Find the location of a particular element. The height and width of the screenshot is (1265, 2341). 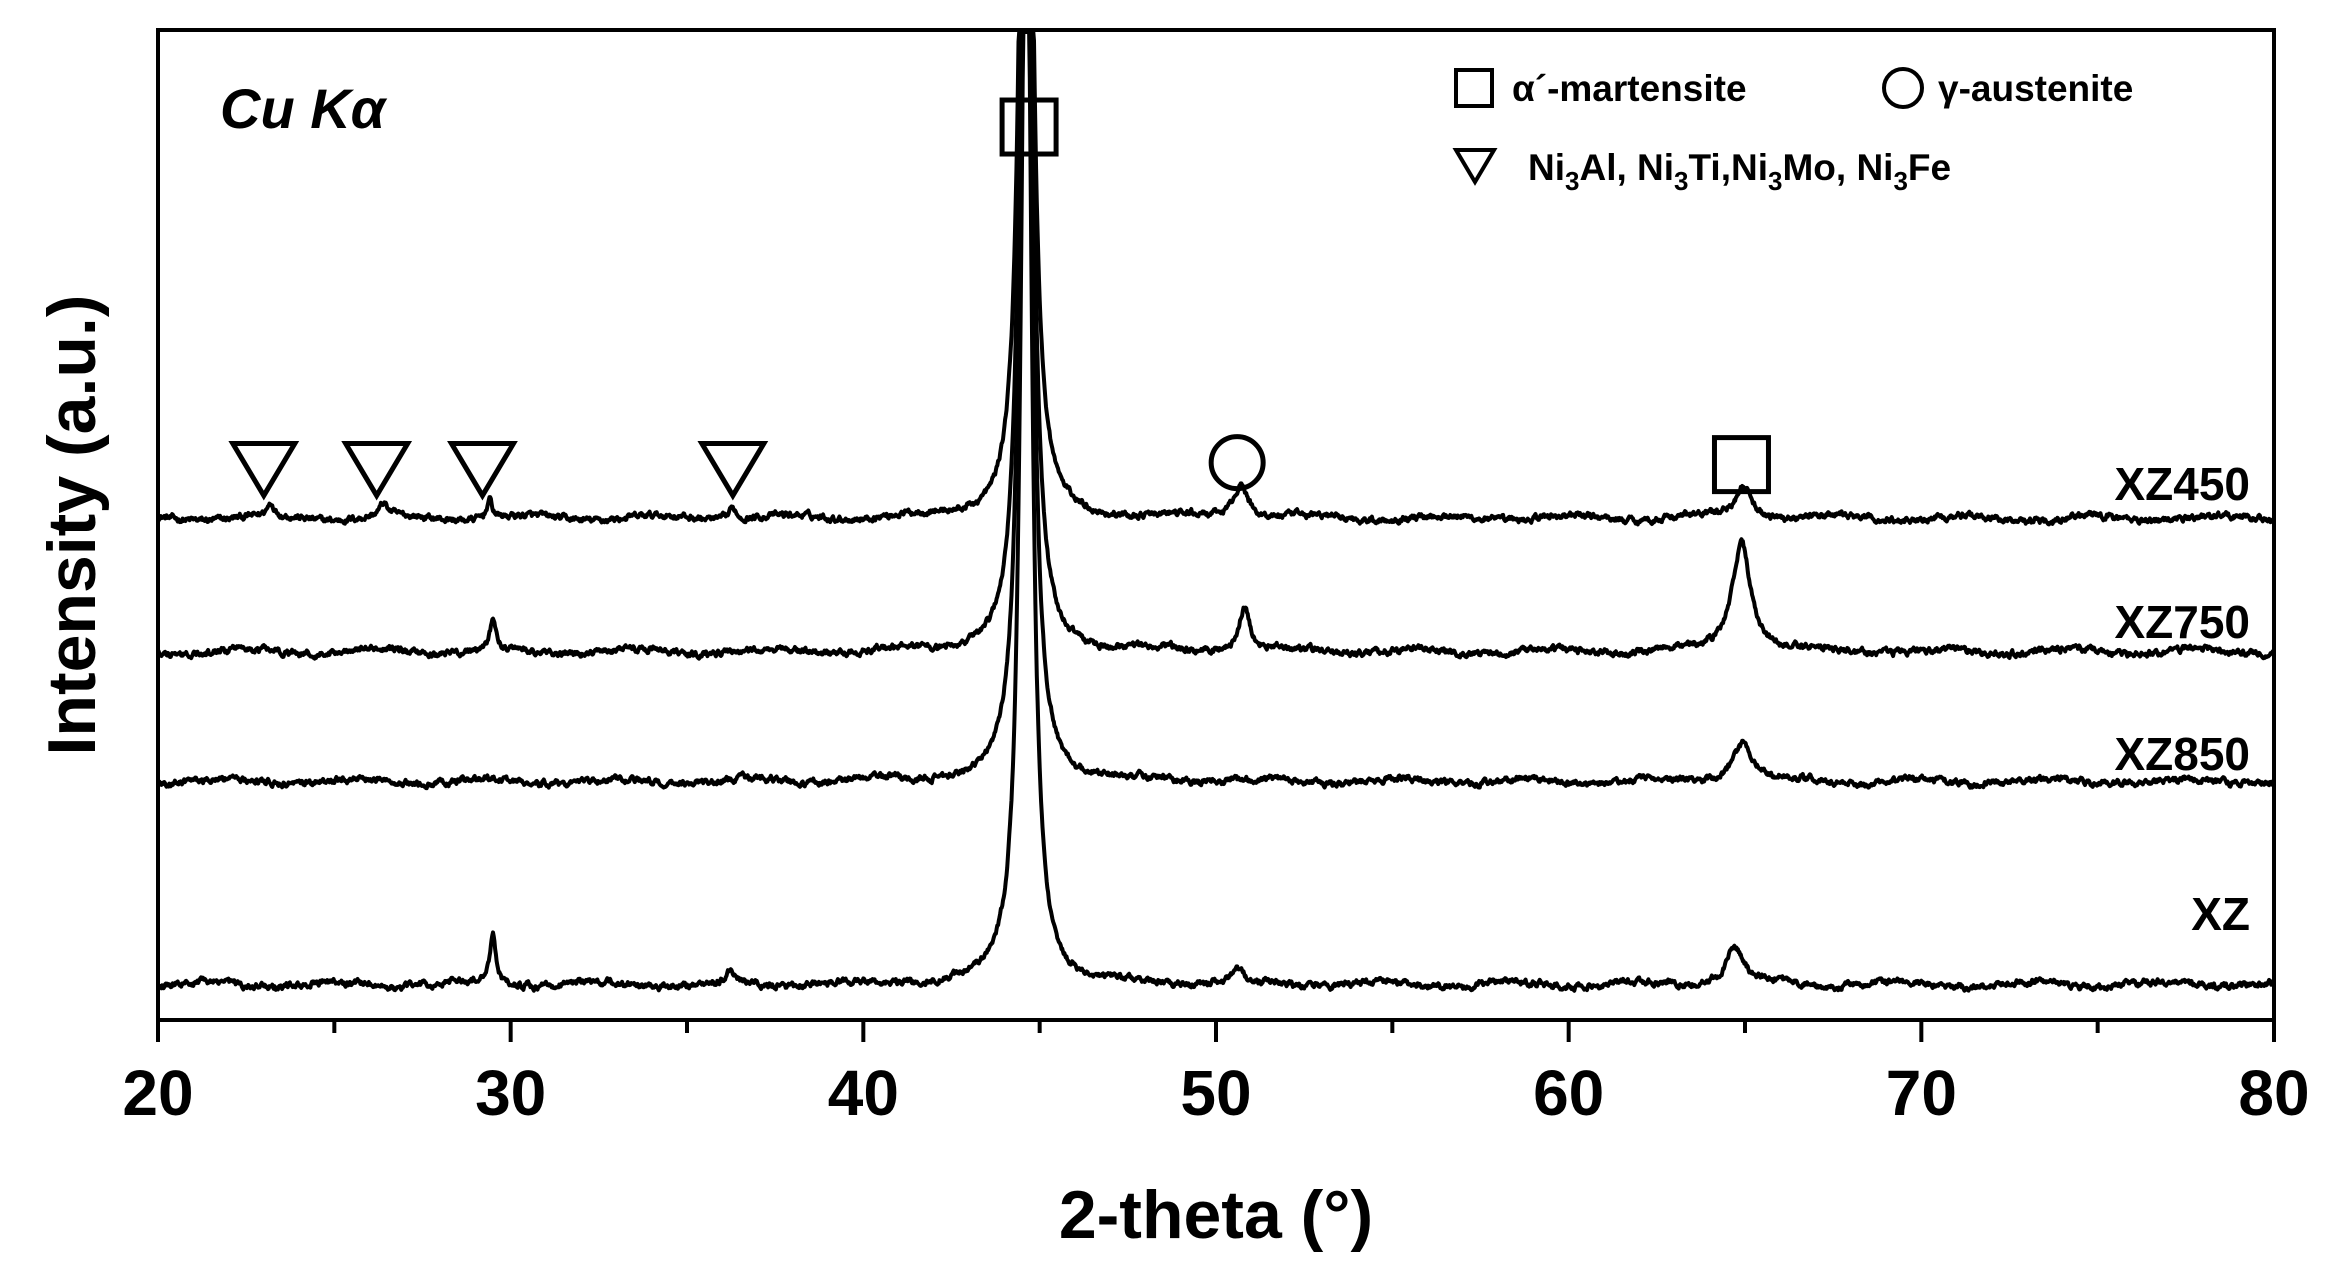

radiation-annotation: Cu Kα is located at coordinates (304, 108).